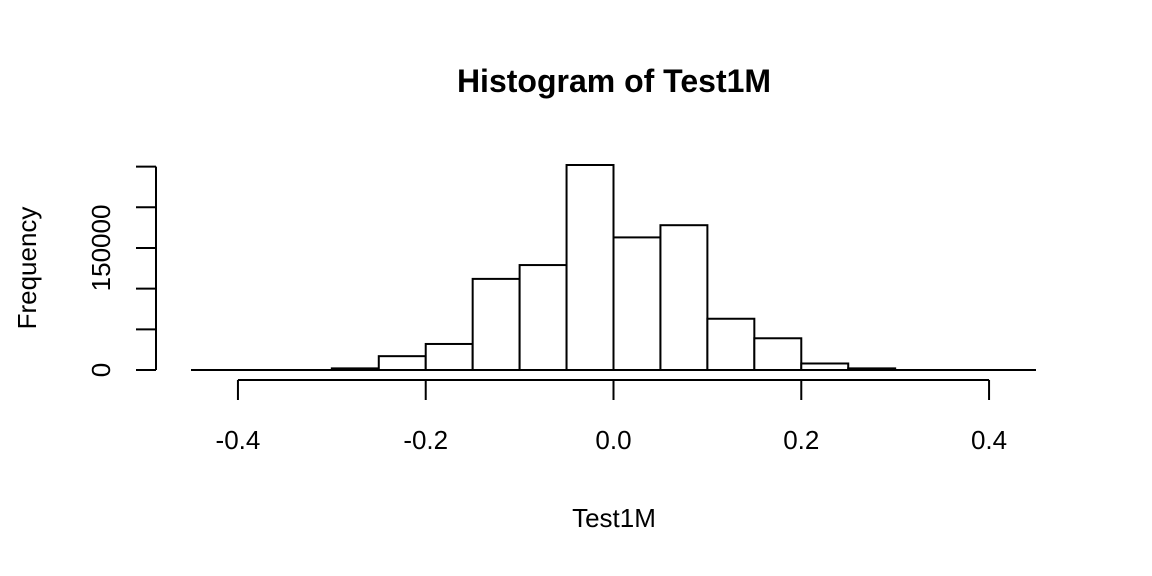 The image size is (1152, 576). What do you see at coordinates (27, 268) in the screenshot?
I see `y-axis-label: Frequency` at bounding box center [27, 268].